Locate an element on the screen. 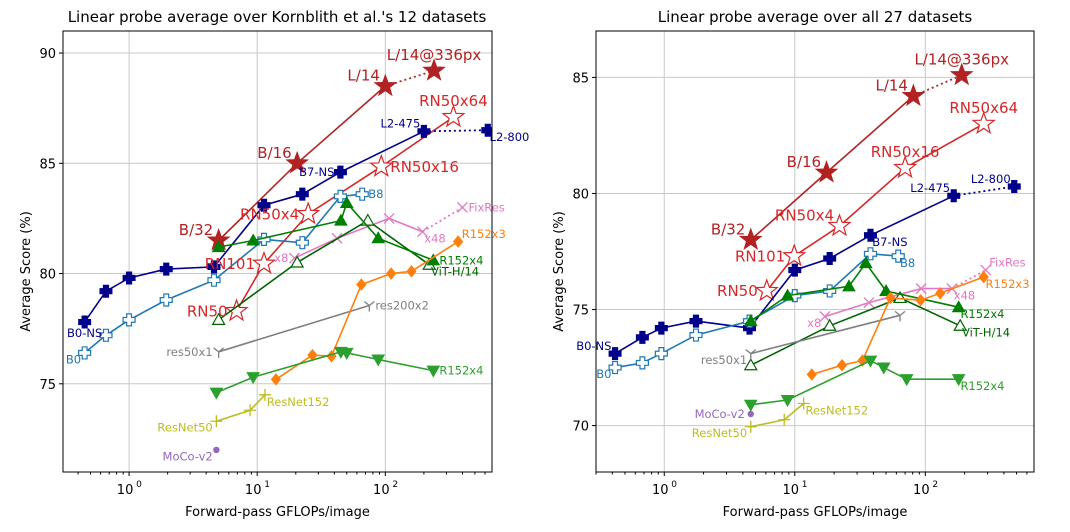 The width and height of the screenshot is (1070, 532). series-efficientnet-noisystudent is located at coordinates (814, 270).